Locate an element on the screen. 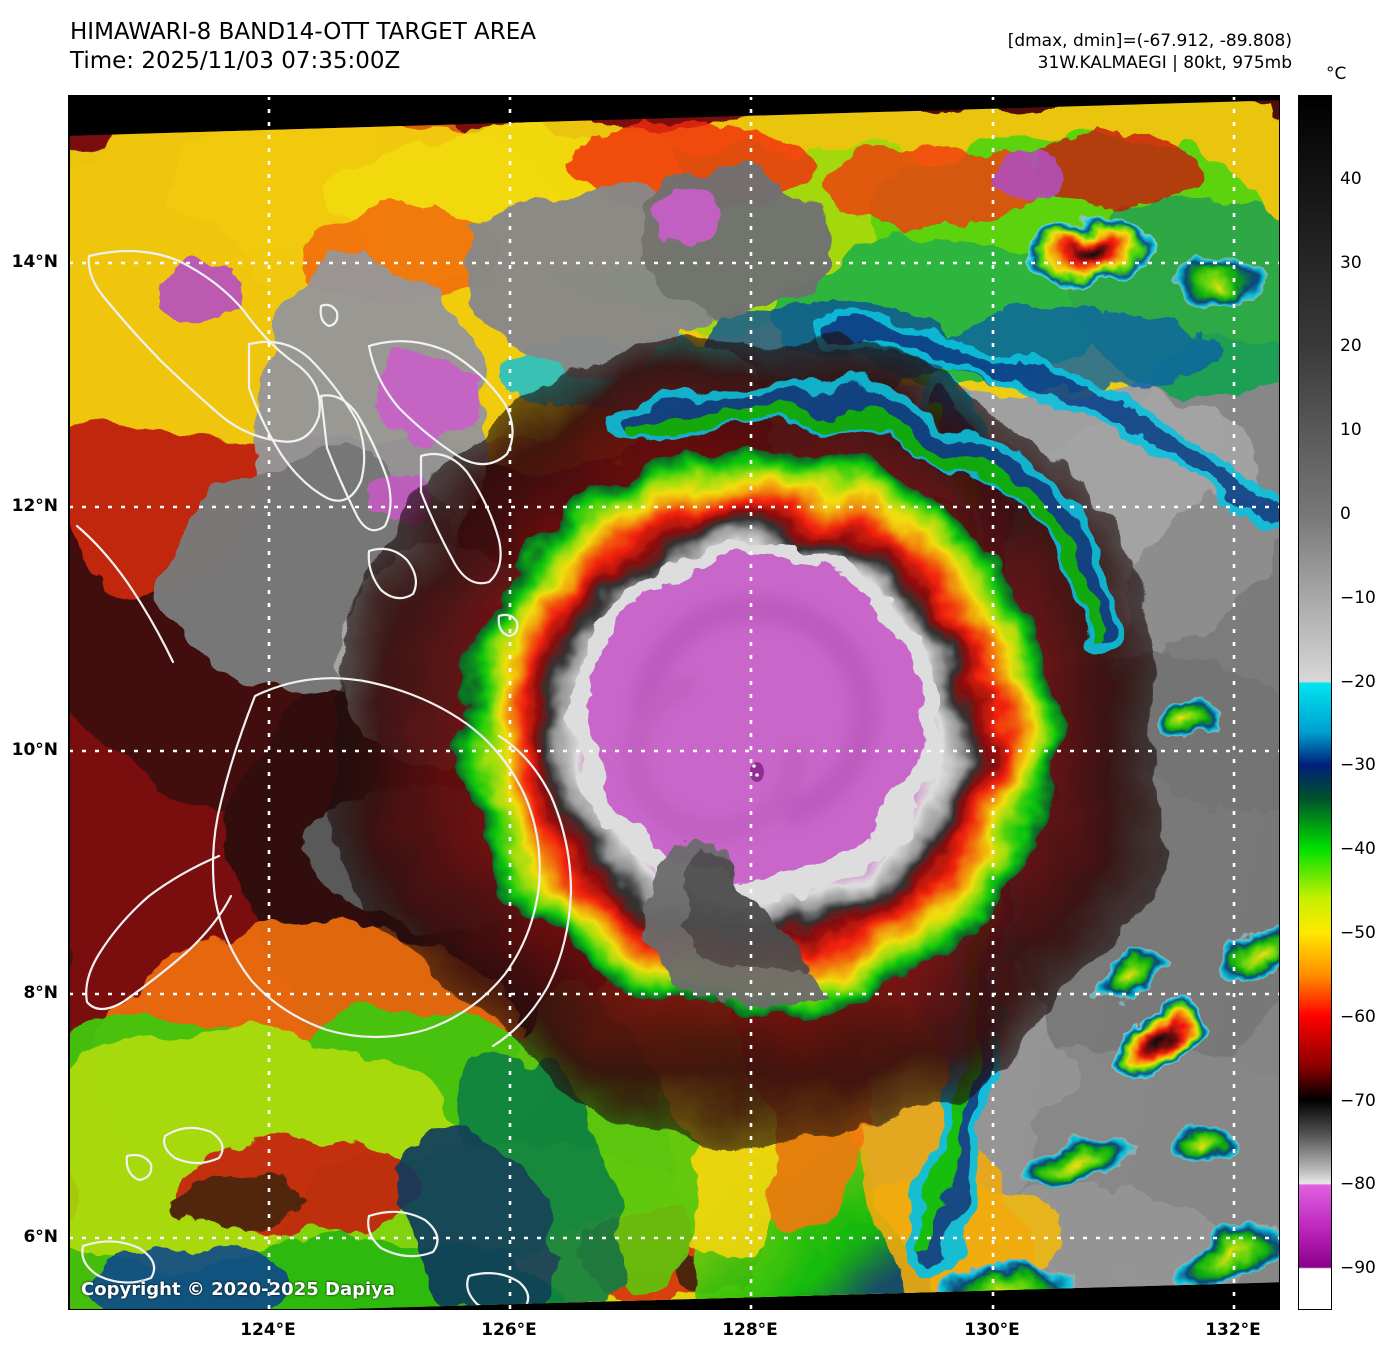  colorbar-tick-label: −10 is located at coordinates (1358, 597).